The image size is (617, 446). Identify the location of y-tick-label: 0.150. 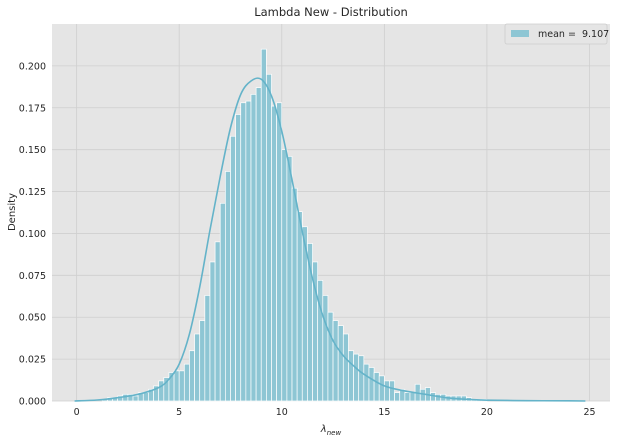
(32, 150).